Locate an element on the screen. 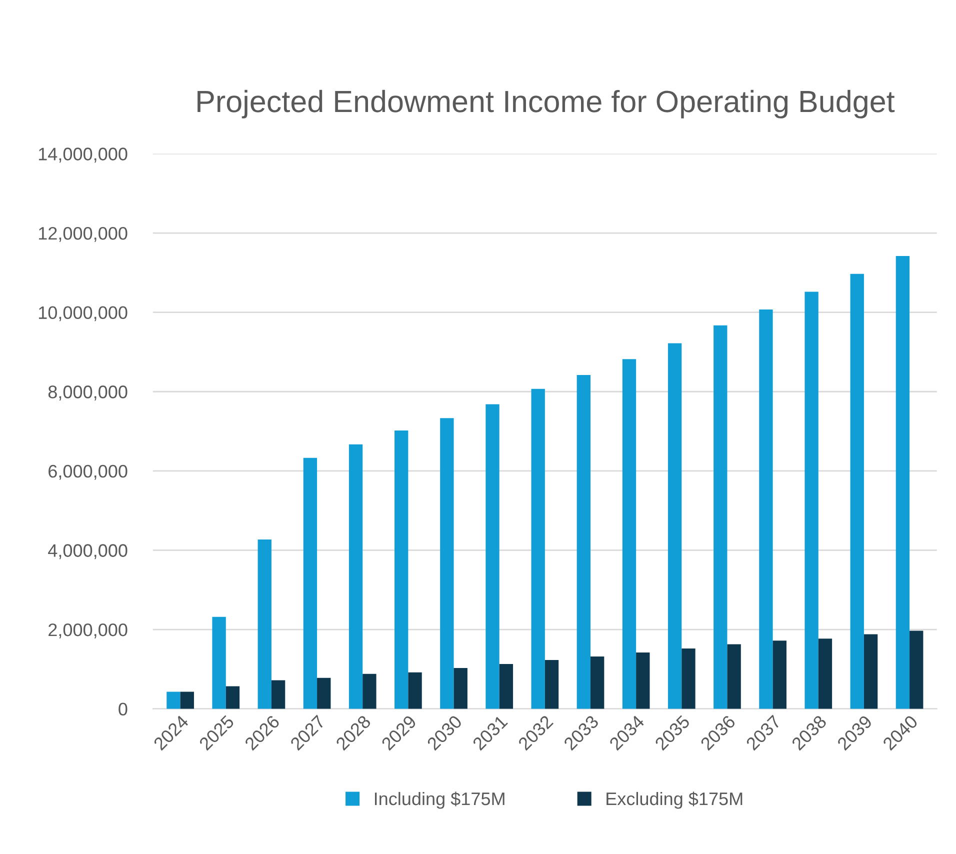 This screenshot has width=956, height=854. y-tick-label: 0 is located at coordinates (123, 709).